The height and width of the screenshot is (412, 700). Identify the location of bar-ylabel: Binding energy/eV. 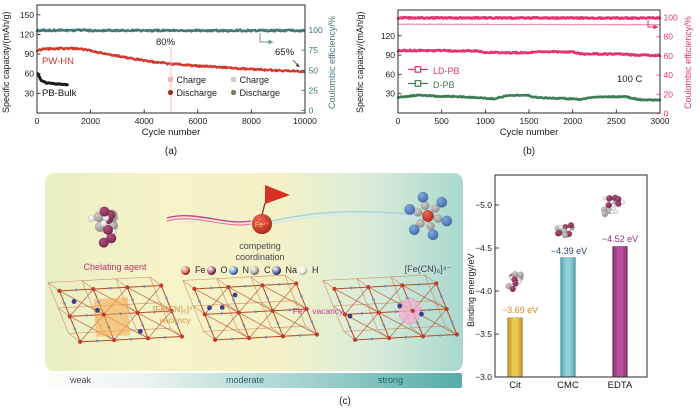
(471, 290).